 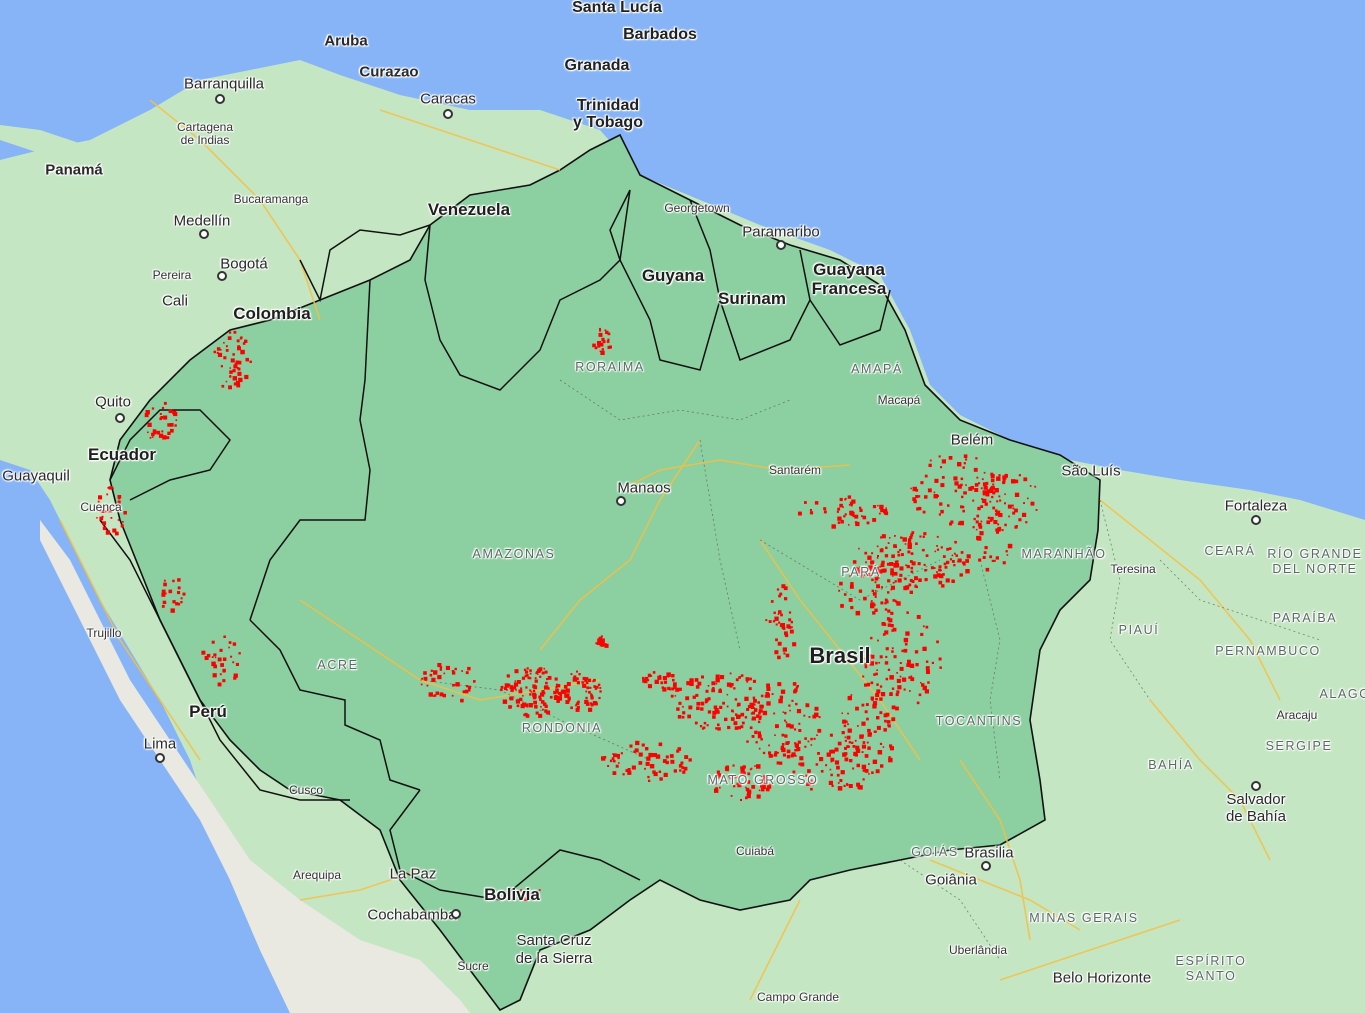 I want to click on city-marker-fortaleza, so click(x=1256, y=520).